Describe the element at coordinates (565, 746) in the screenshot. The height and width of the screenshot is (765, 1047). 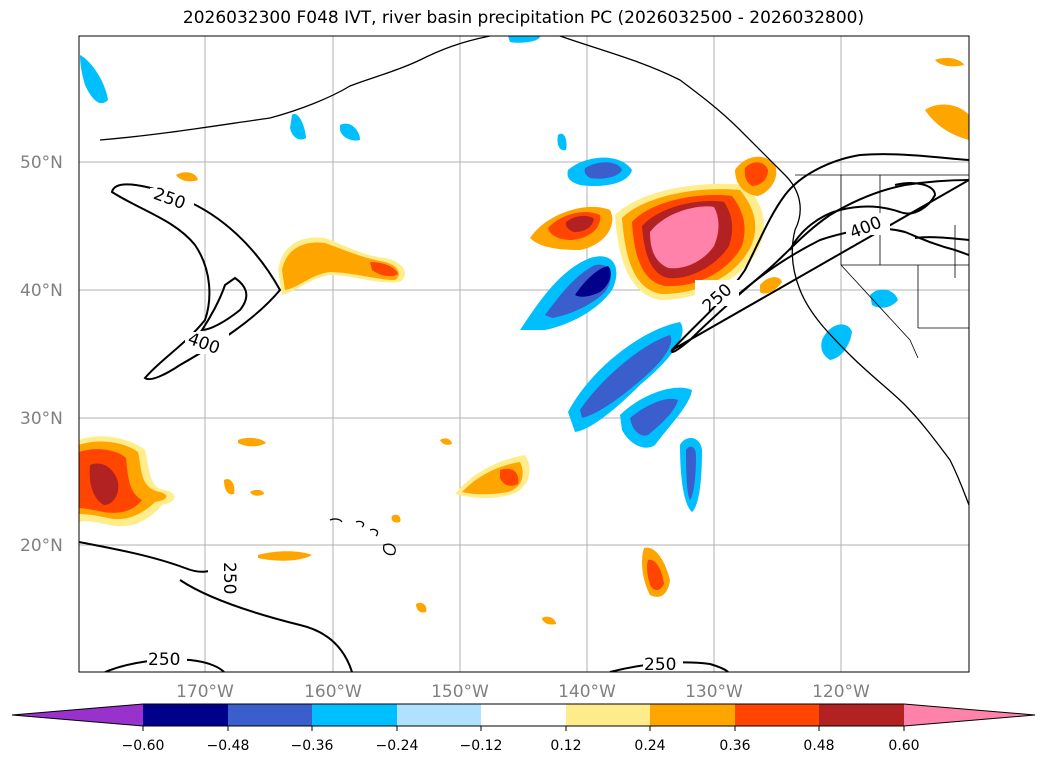
I see `colorbar-tick-label: 0.12` at that location.